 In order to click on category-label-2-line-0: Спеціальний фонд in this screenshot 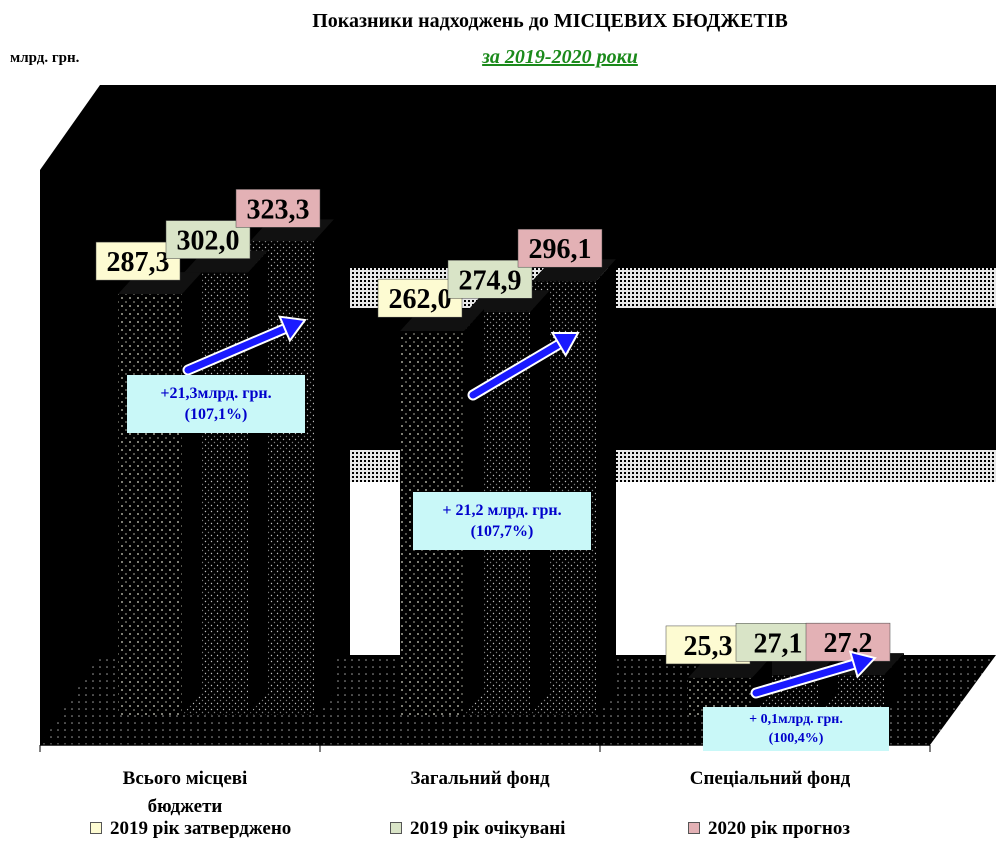, I will do `click(770, 778)`.